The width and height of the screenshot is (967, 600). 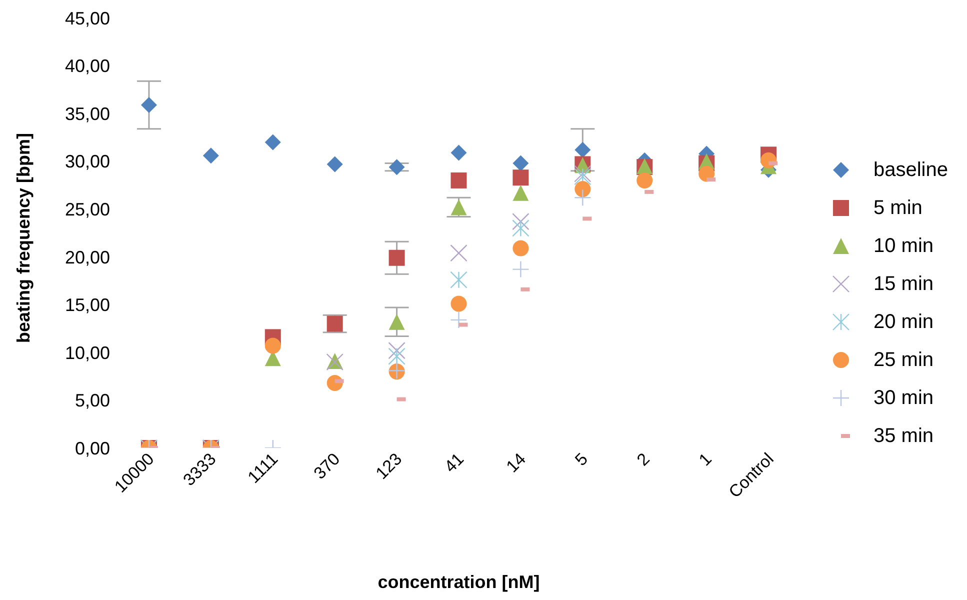 What do you see at coordinates (87, 18) in the screenshot?
I see `y-tick-label: 45,00` at bounding box center [87, 18].